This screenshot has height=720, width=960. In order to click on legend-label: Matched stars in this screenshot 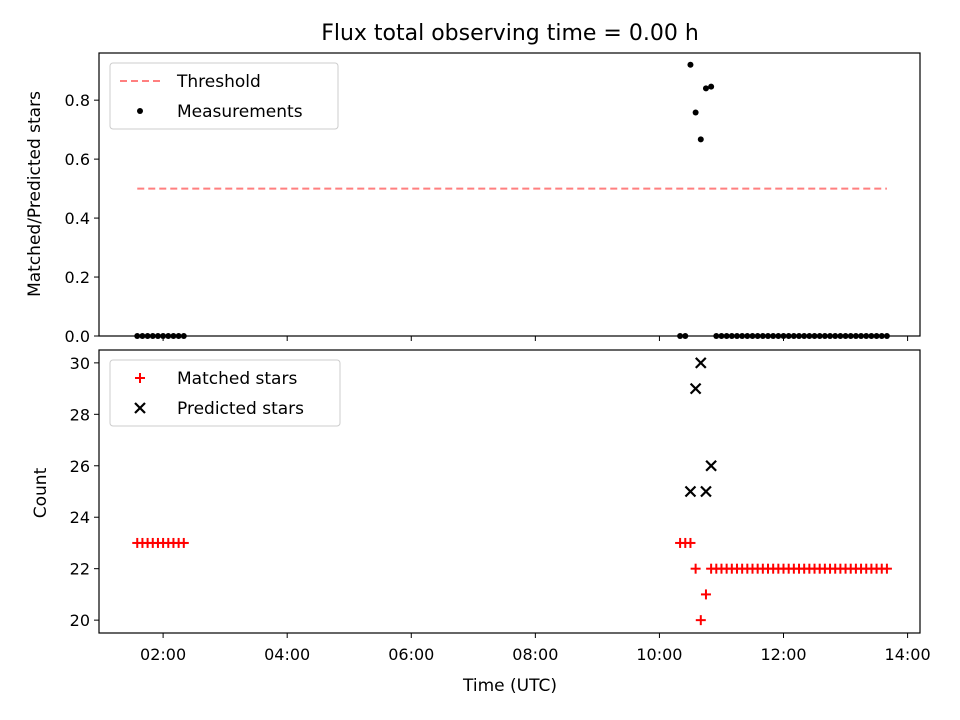, I will do `click(237, 379)`.